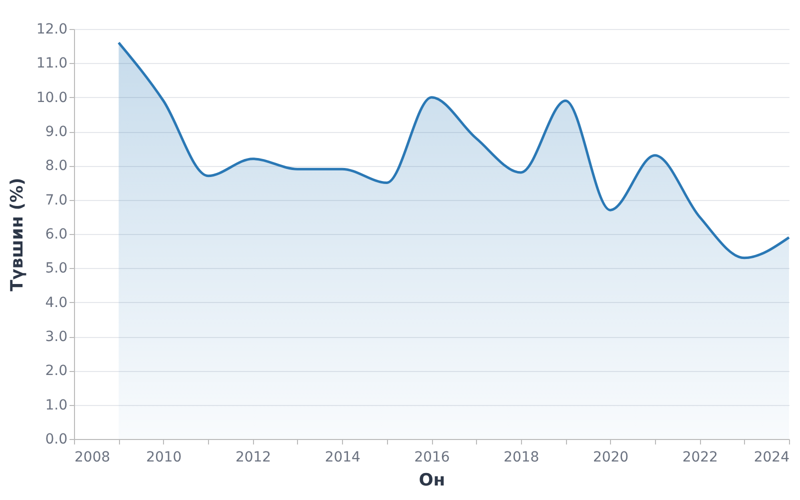 The image size is (800, 500). Describe the element at coordinates (52, 30) in the screenshot. I see `y-tick-label: 12.0` at that location.